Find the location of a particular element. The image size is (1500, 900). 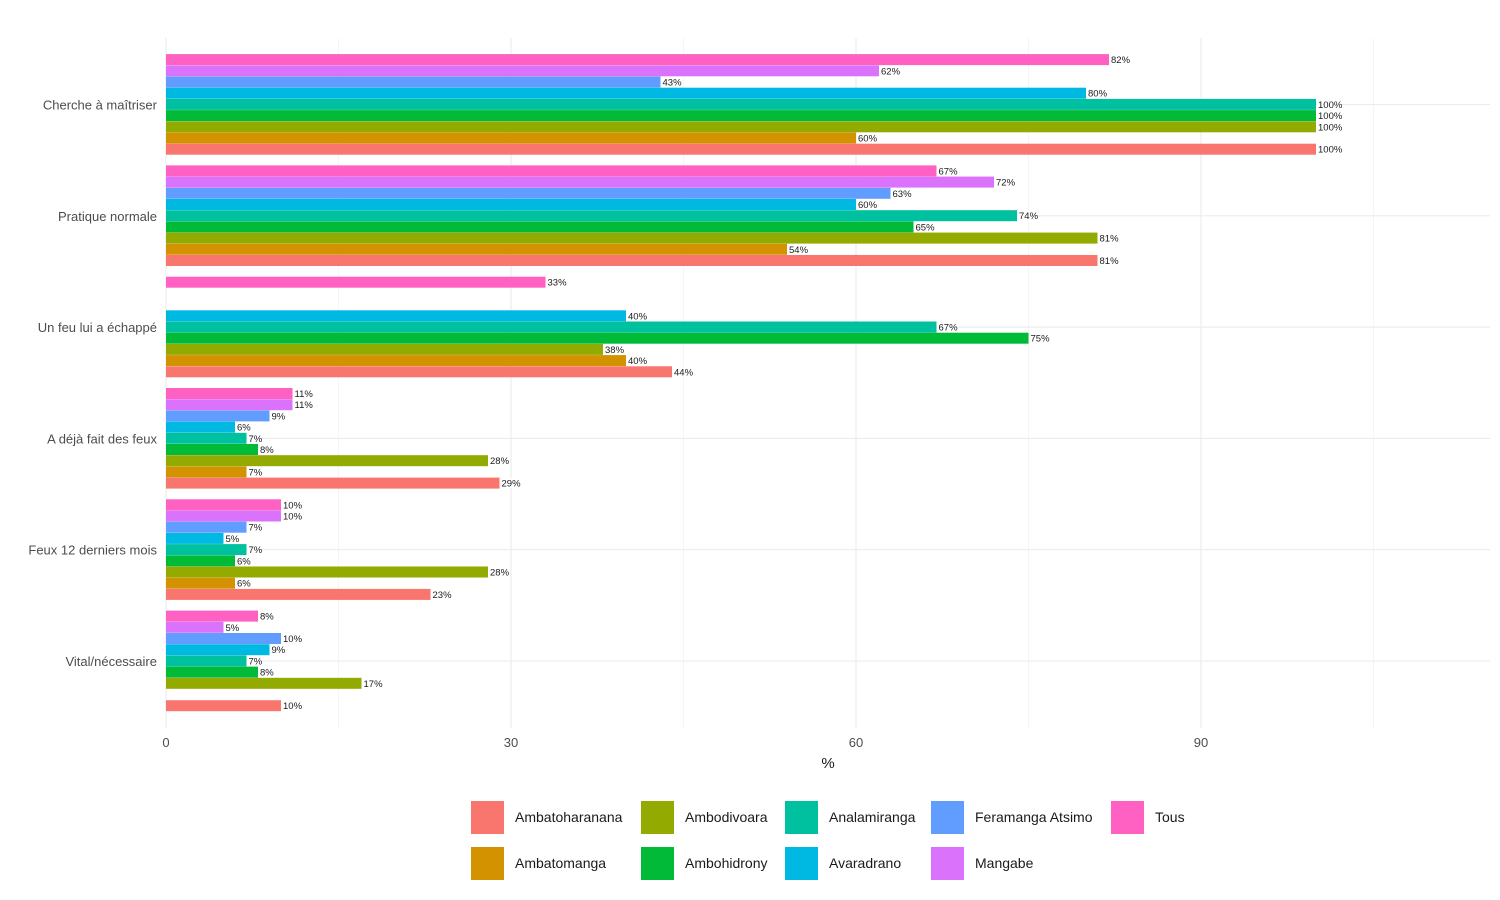

data-label: 62% is located at coordinates (891, 71).